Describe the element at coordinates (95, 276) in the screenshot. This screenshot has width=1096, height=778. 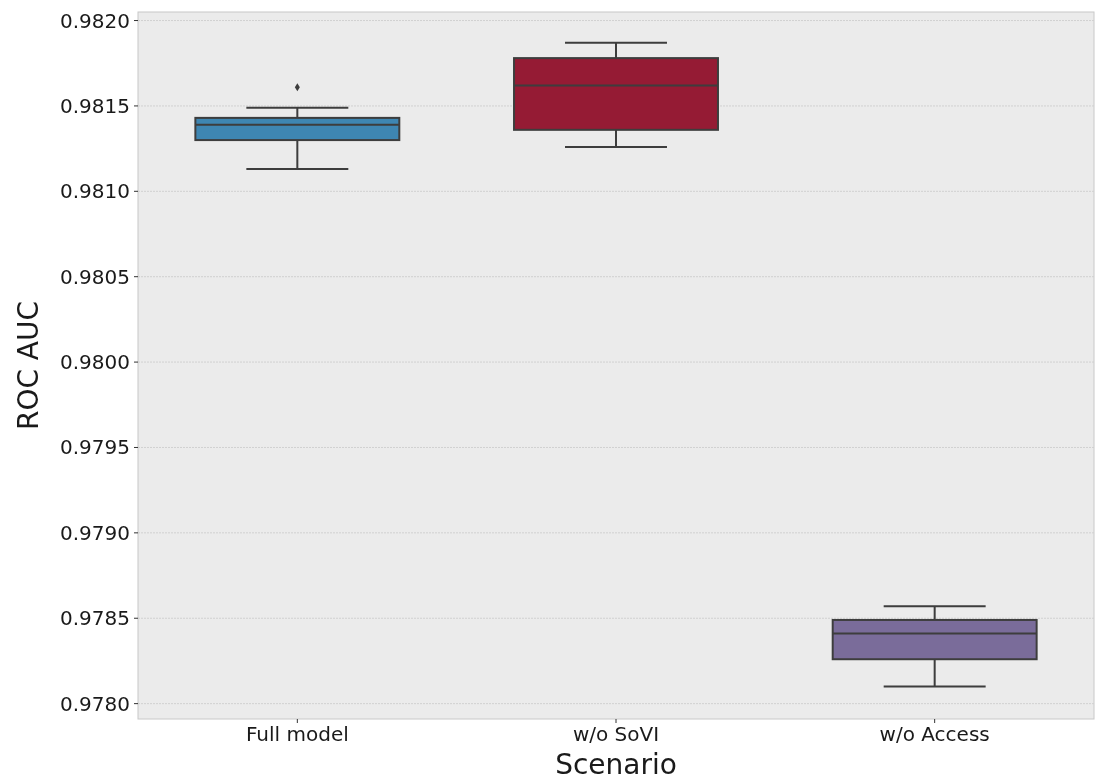
I see `y-tick-label: 0.9805` at that location.